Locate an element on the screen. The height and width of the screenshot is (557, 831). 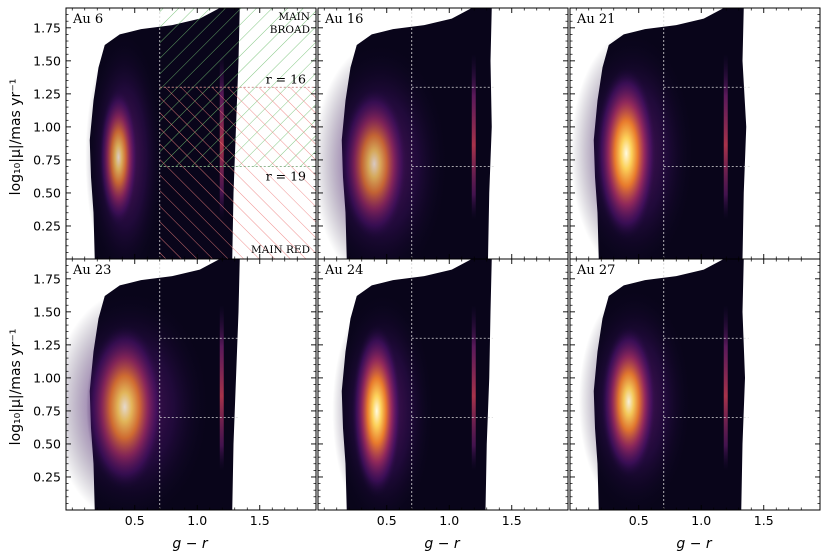
x-axis-label-3: g − r is located at coordinates (694, 544).